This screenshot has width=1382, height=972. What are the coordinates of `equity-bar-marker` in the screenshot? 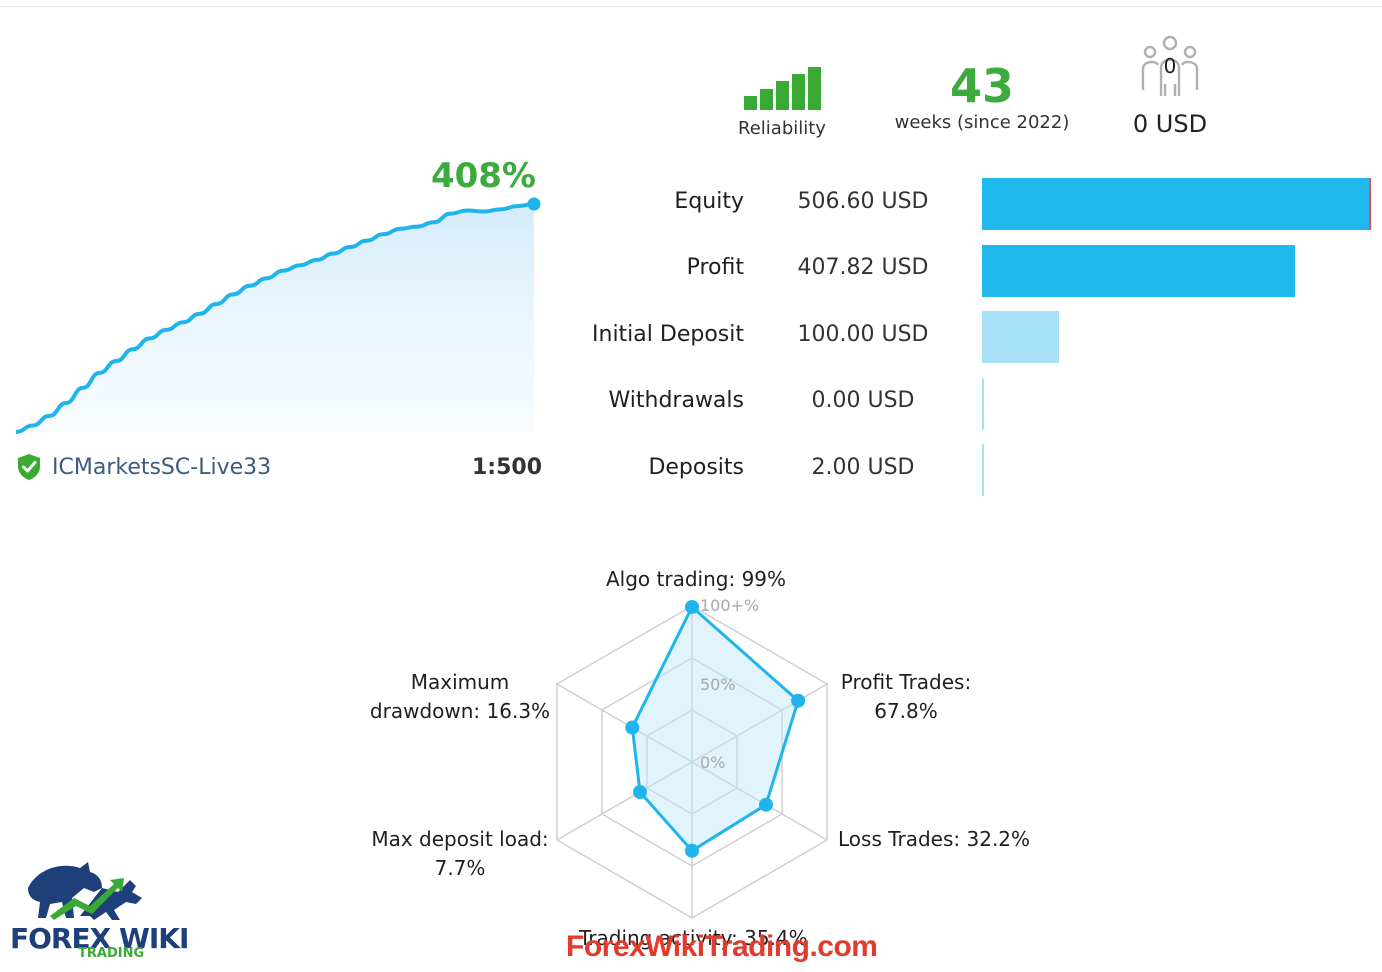 It's located at (1370, 204).